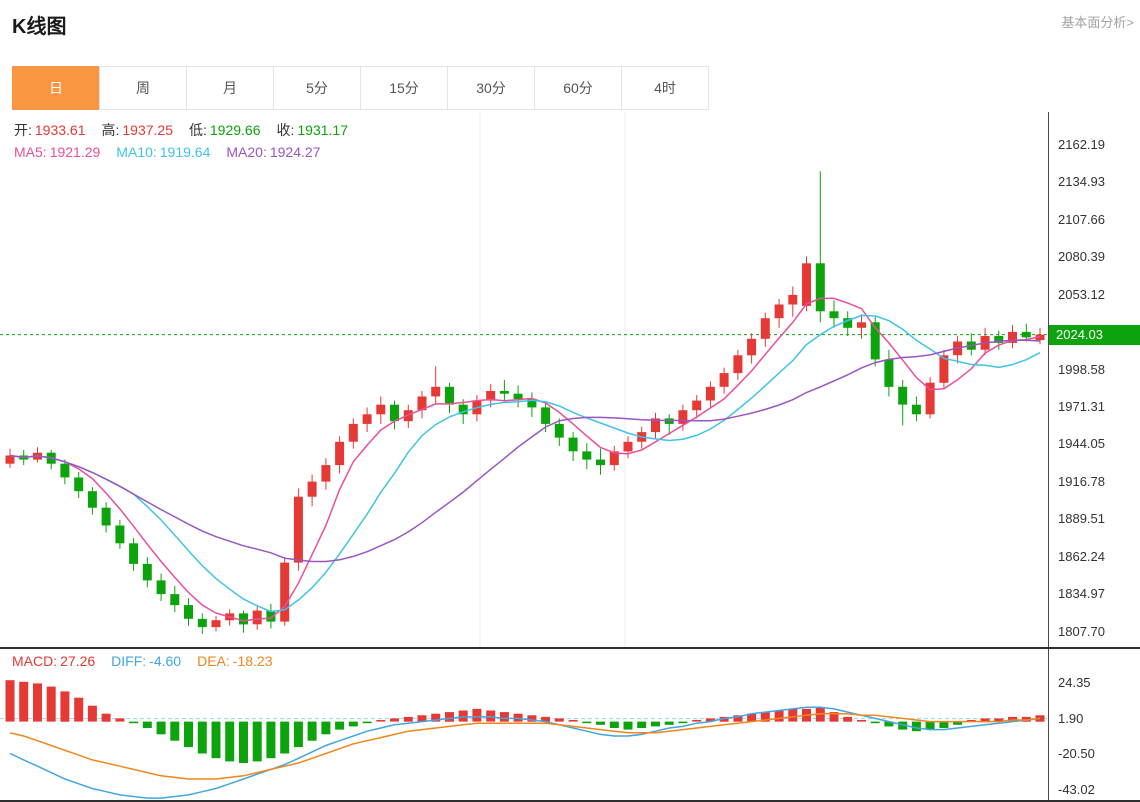 The height and width of the screenshot is (802, 1140). What do you see at coordinates (230, 88) in the screenshot?
I see `tab-period-3: 月` at bounding box center [230, 88].